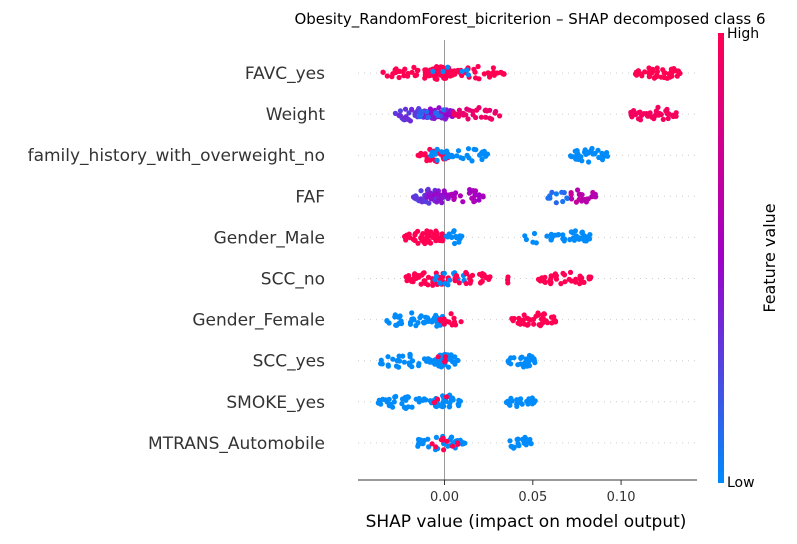 The width and height of the screenshot is (797, 544). Describe the element at coordinates (741, 483) in the screenshot. I see `colorbar-low-label: Low` at that location.